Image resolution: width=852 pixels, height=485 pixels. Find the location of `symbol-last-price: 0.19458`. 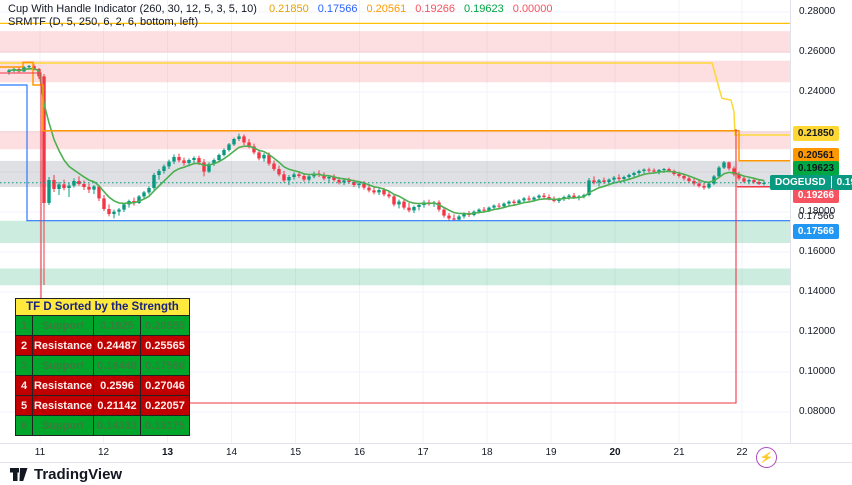

symbol-last-price: 0.19458 is located at coordinates (841, 182).